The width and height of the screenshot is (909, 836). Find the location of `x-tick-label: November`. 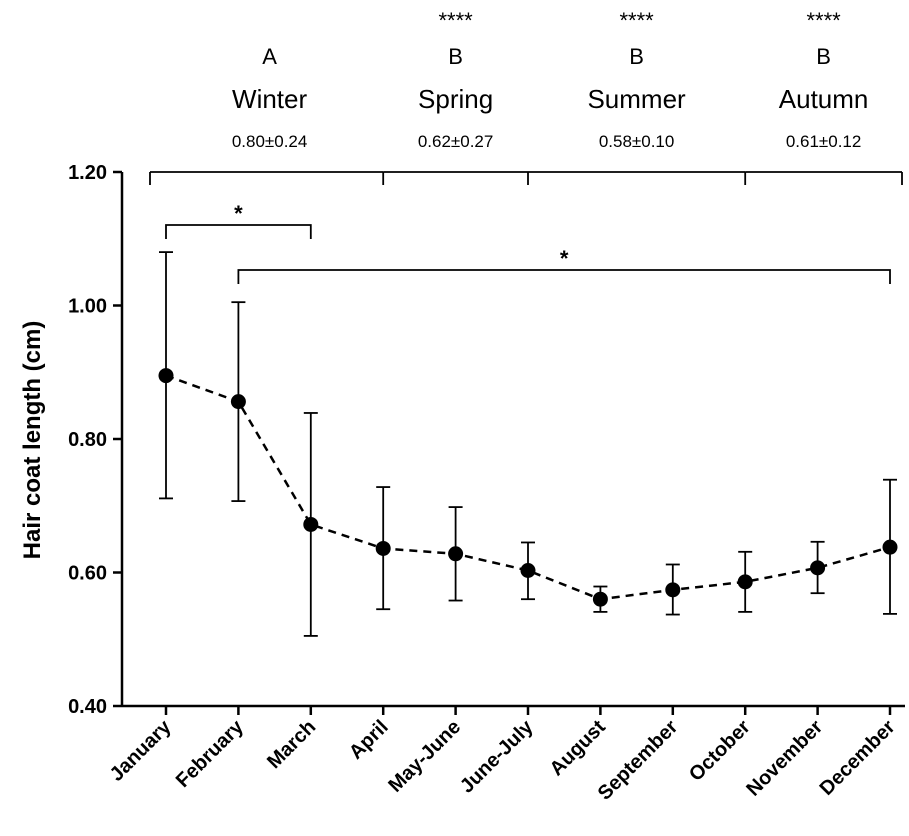

x-tick-label: November is located at coordinates (784, 758).